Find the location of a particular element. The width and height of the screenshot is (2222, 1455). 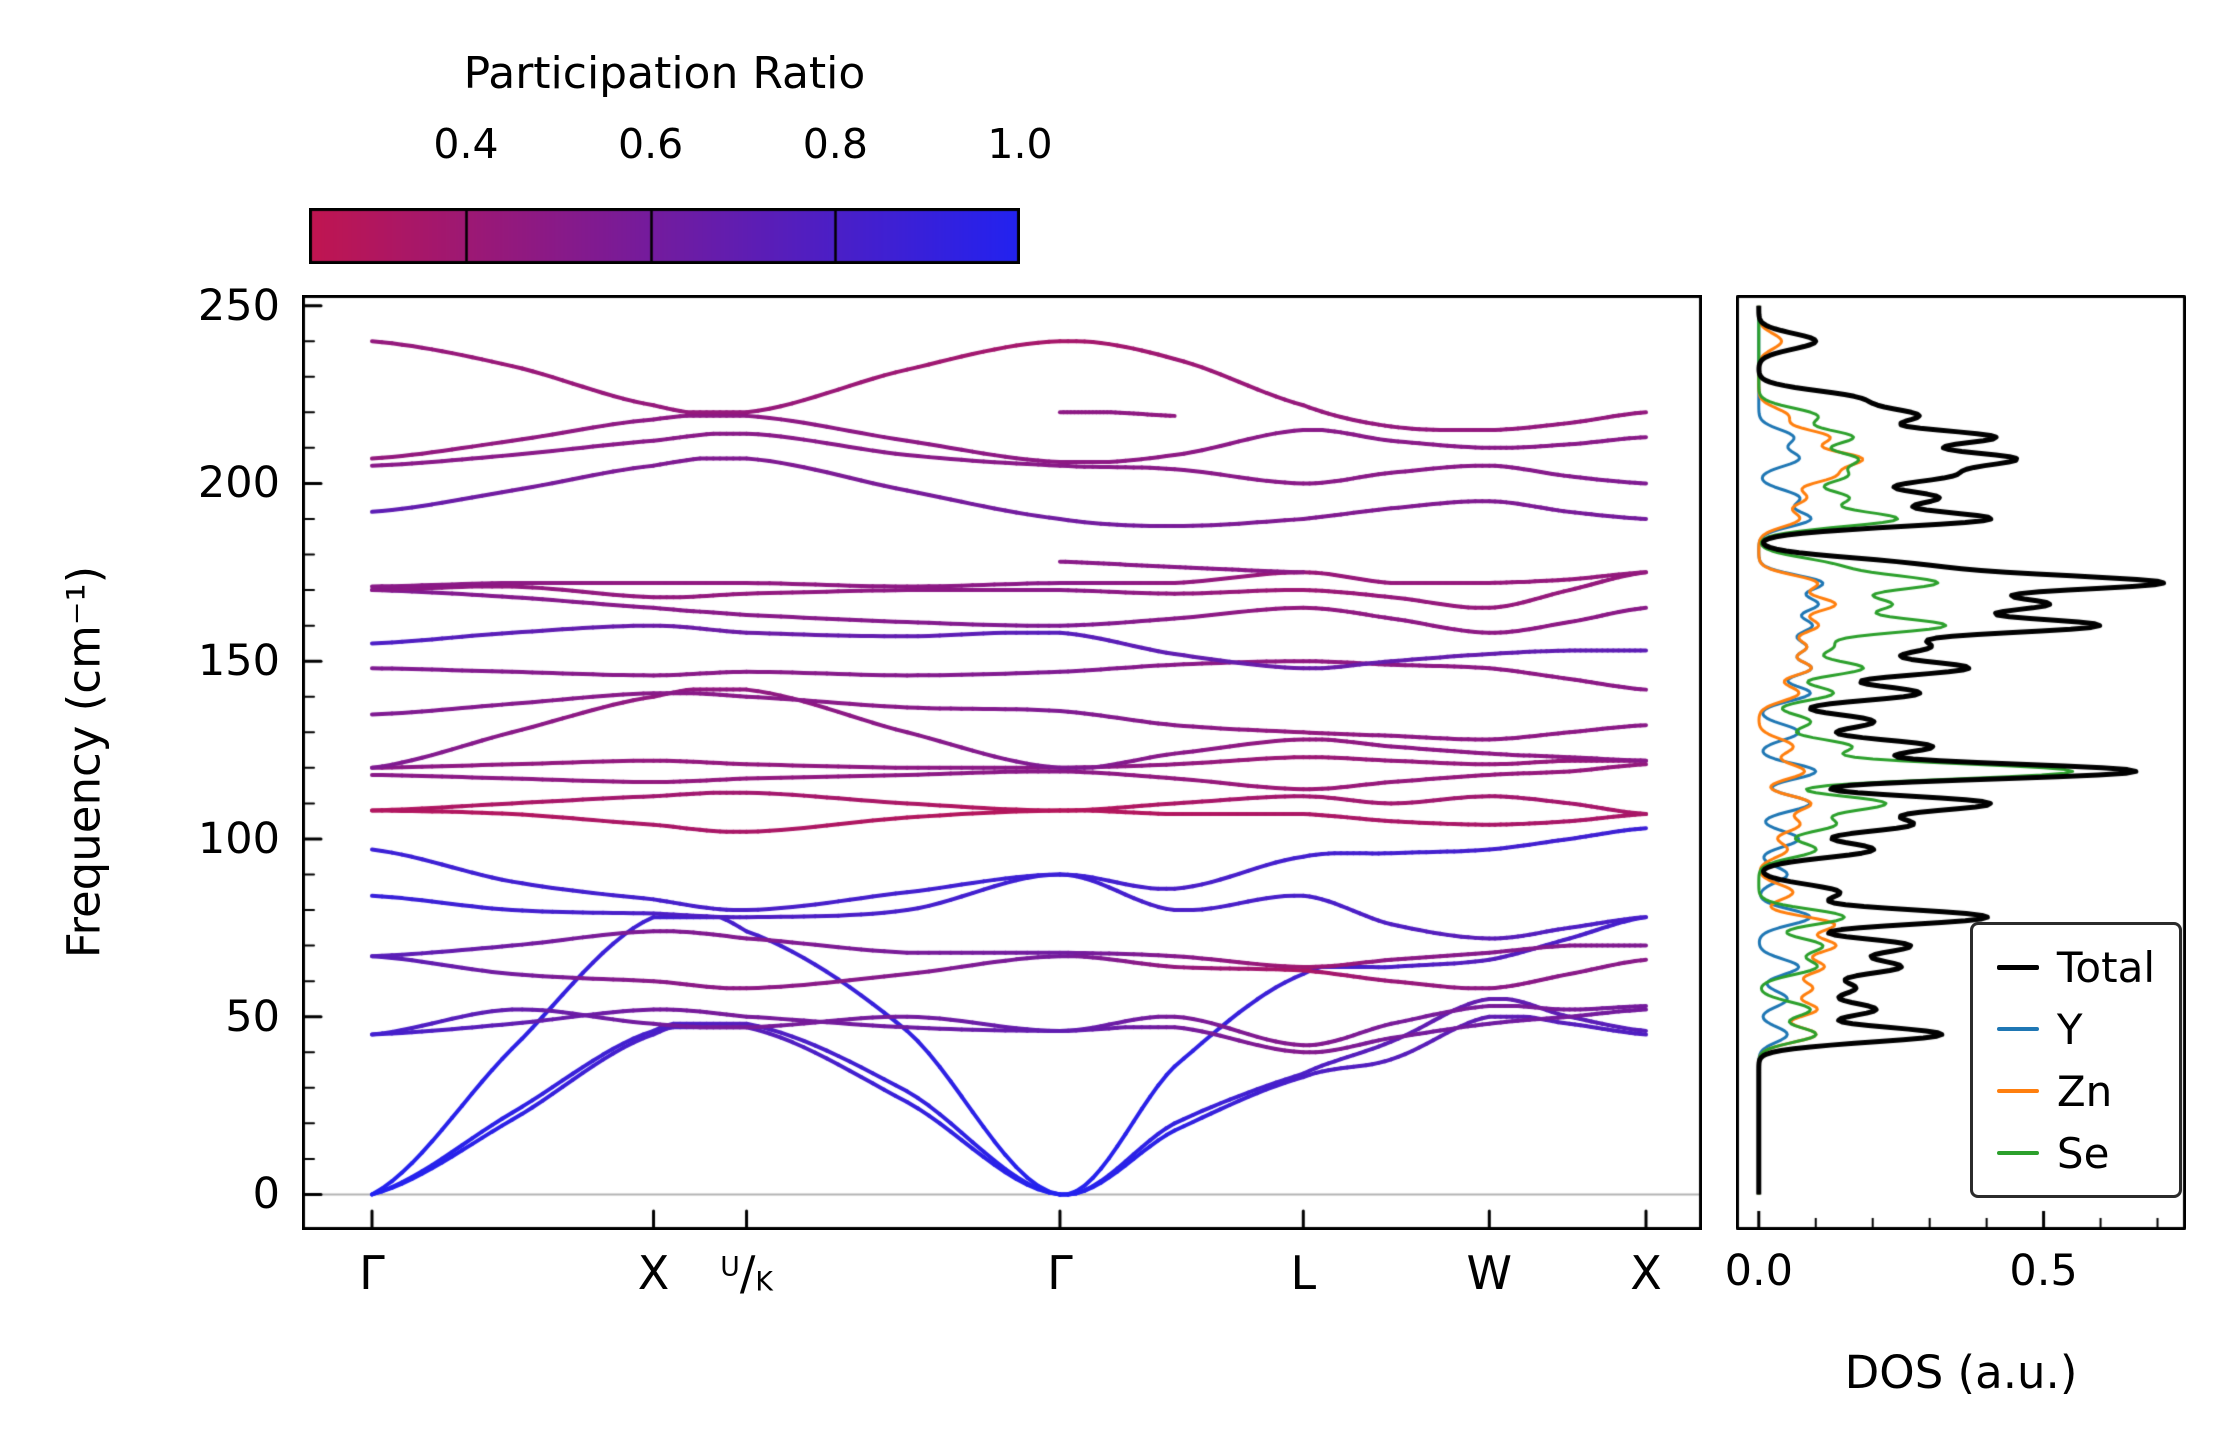

colorbar-tick-label: 0.8 is located at coordinates (835, 144).